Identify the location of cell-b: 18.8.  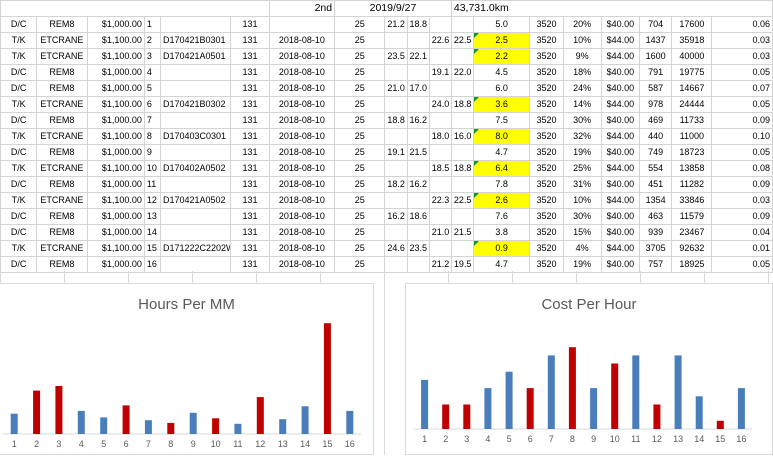
(418, 24).